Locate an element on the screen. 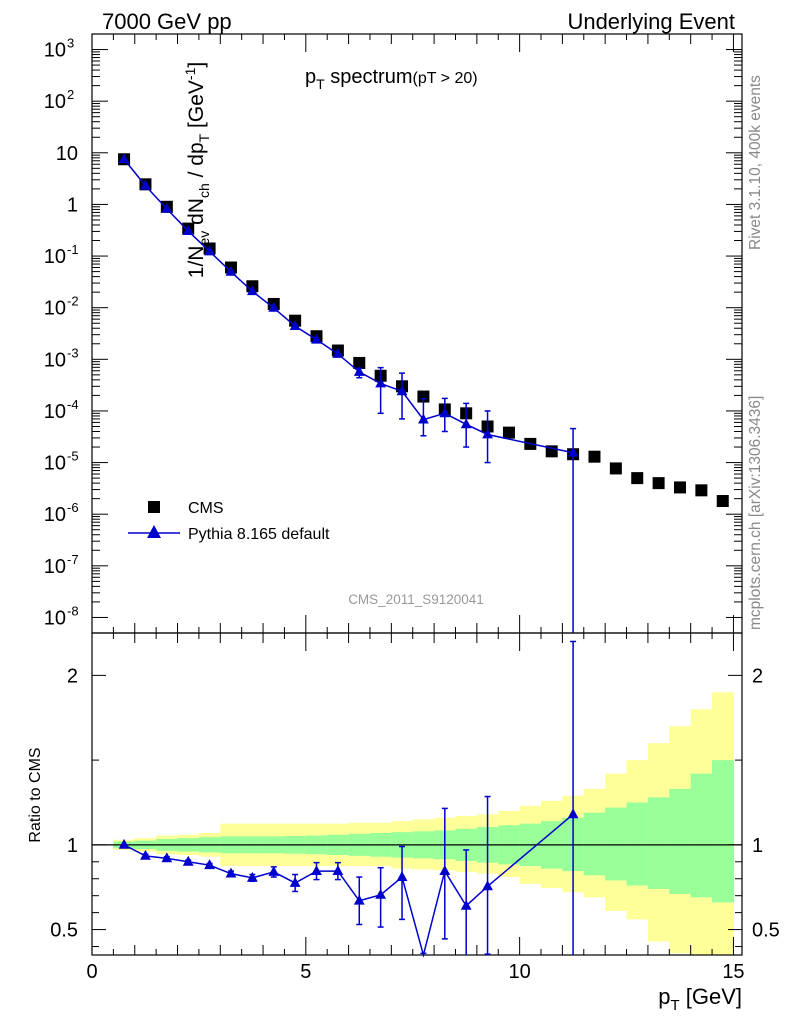 The height and width of the screenshot is (1024, 786). x-axis-label: pT [GeV] is located at coordinates (700, 999).